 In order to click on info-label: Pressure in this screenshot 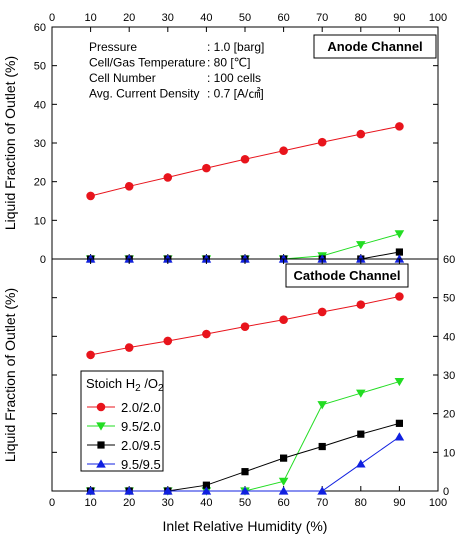, I will do `click(113, 47)`.